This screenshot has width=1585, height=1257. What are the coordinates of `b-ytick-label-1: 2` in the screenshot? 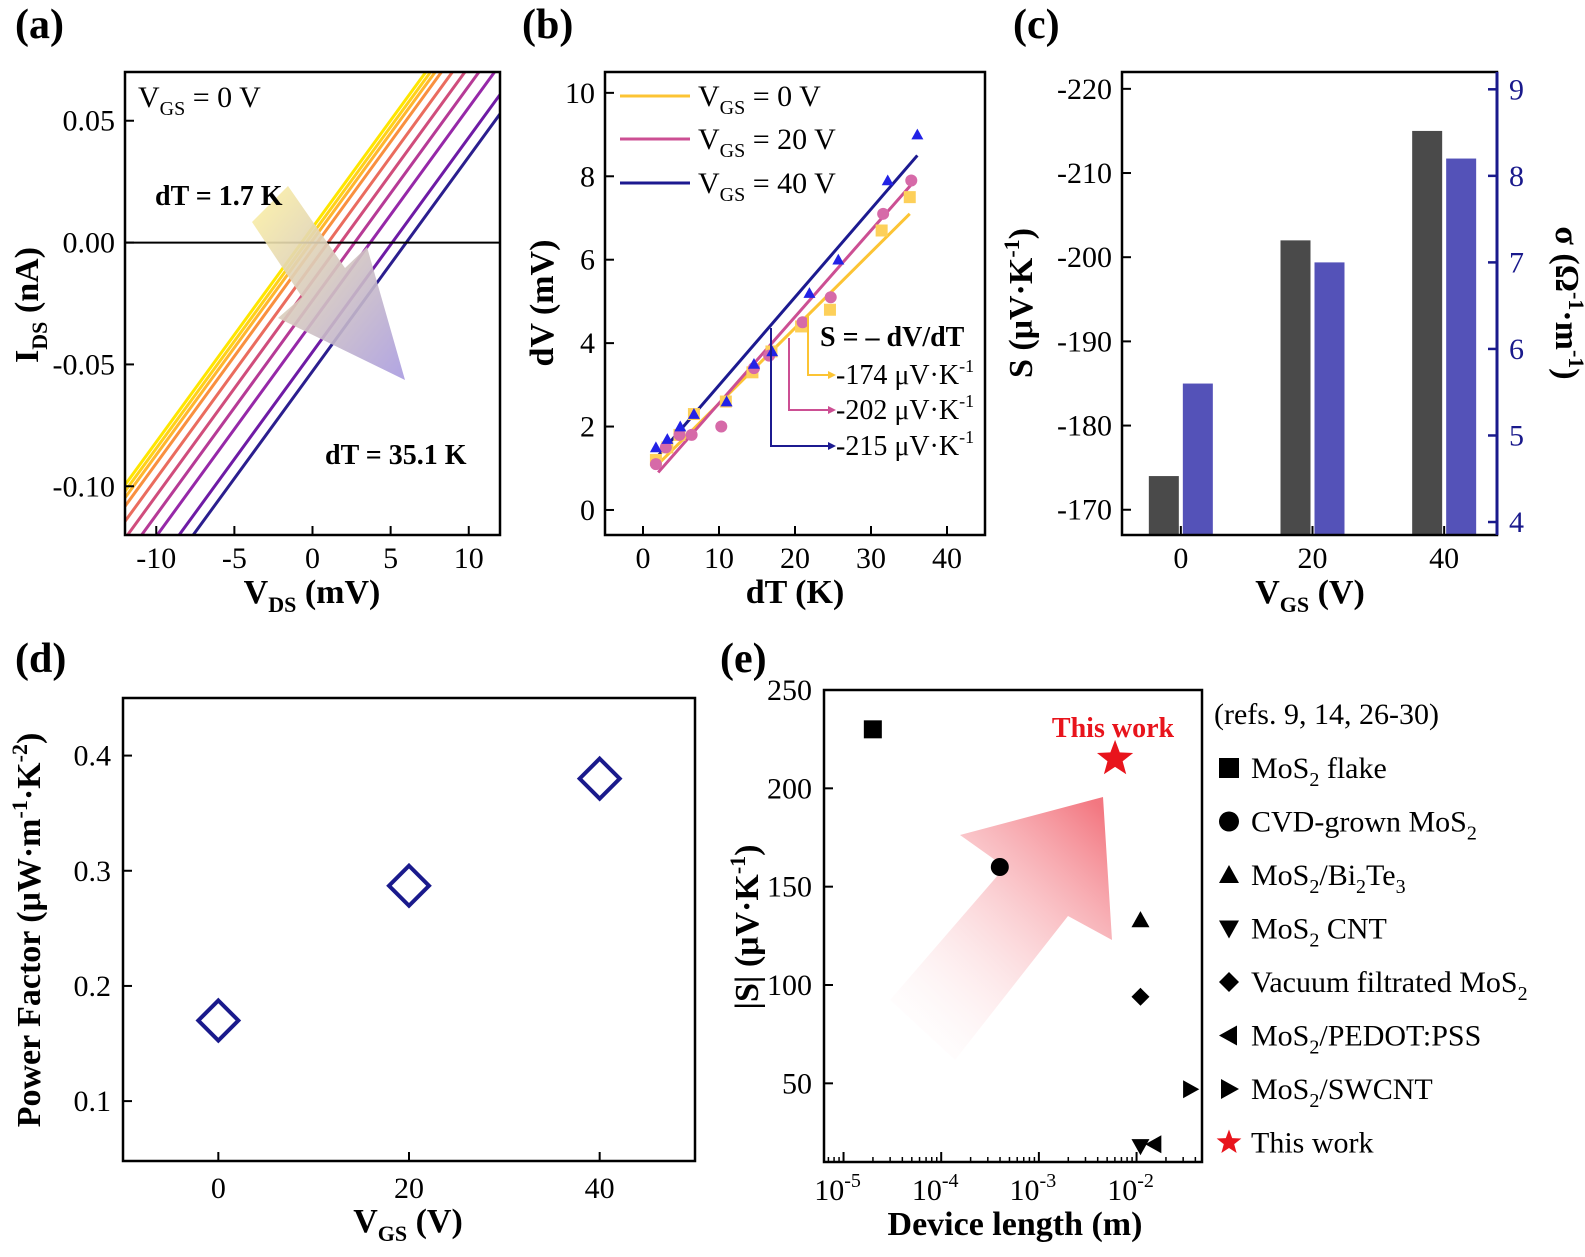 It's located at (587, 427).